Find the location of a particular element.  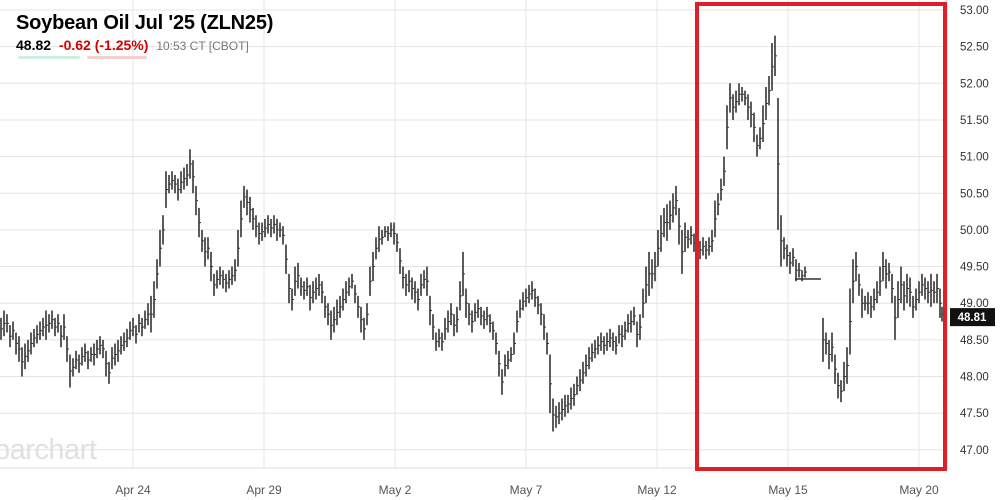

y-tick-label: 51.00 is located at coordinates (974, 158).